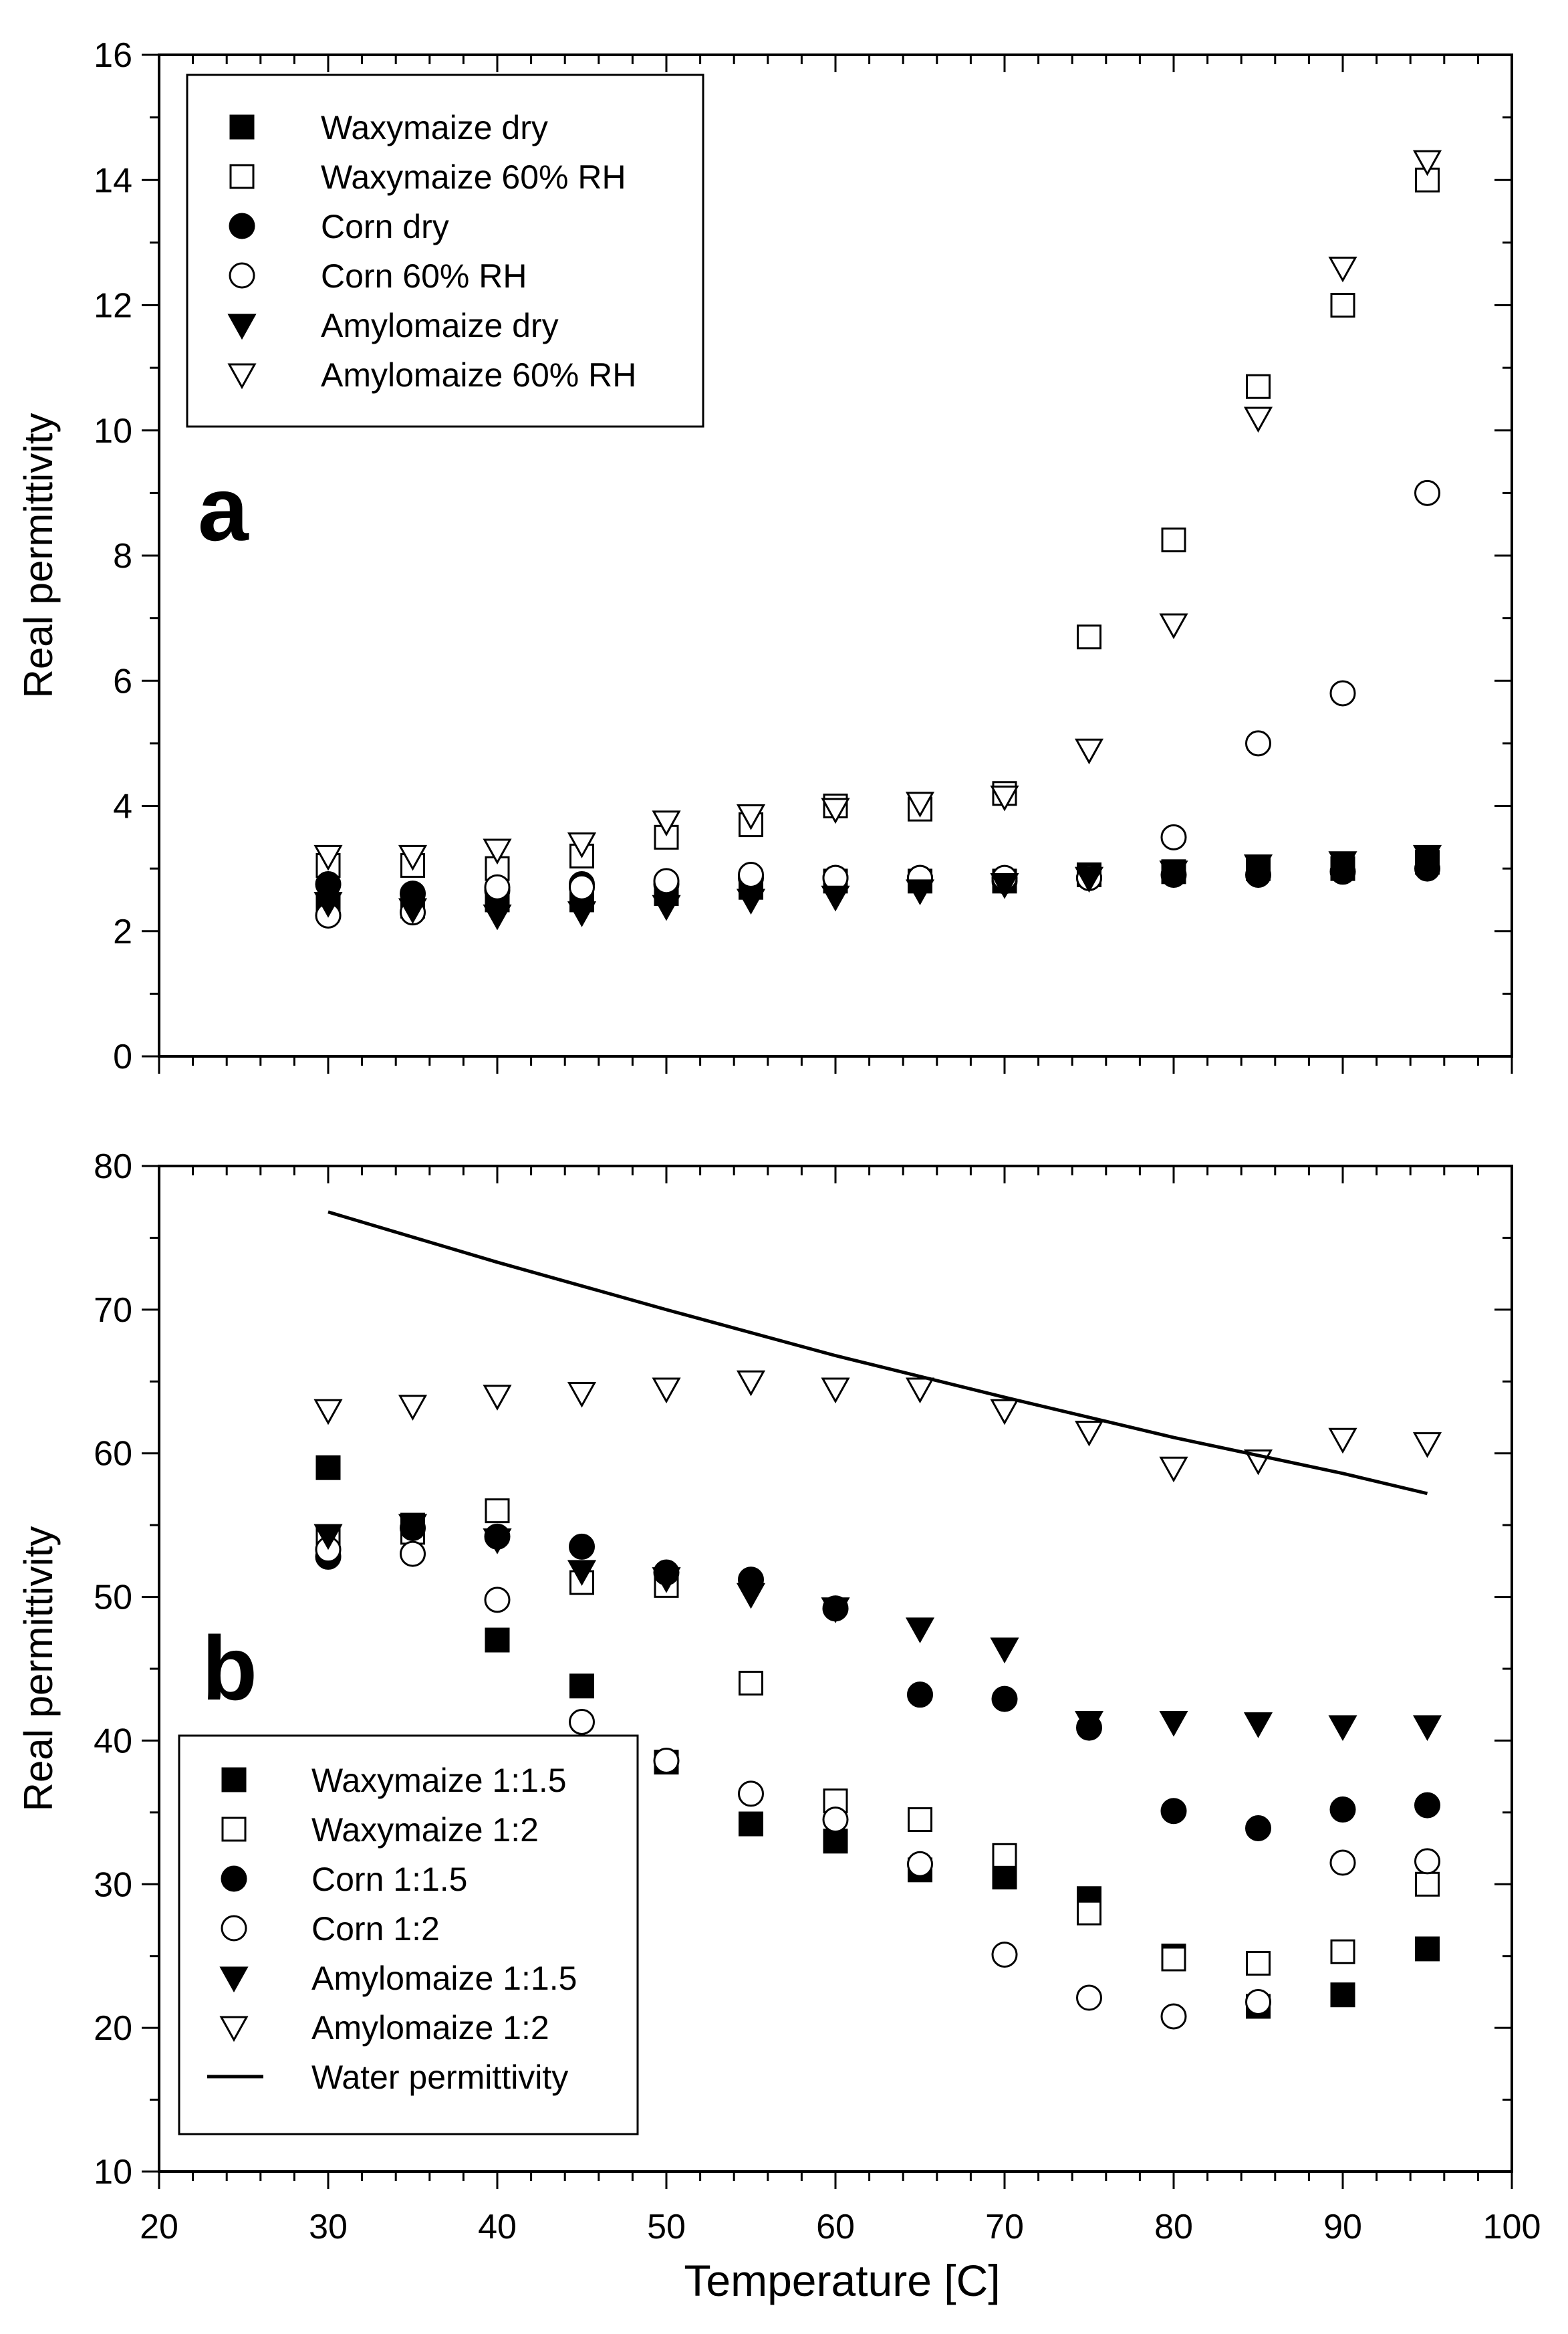 This screenshot has width=1568, height=2334. What do you see at coordinates (122, 932) in the screenshot?
I see `panel-a-y-tick-label: 2` at bounding box center [122, 932].